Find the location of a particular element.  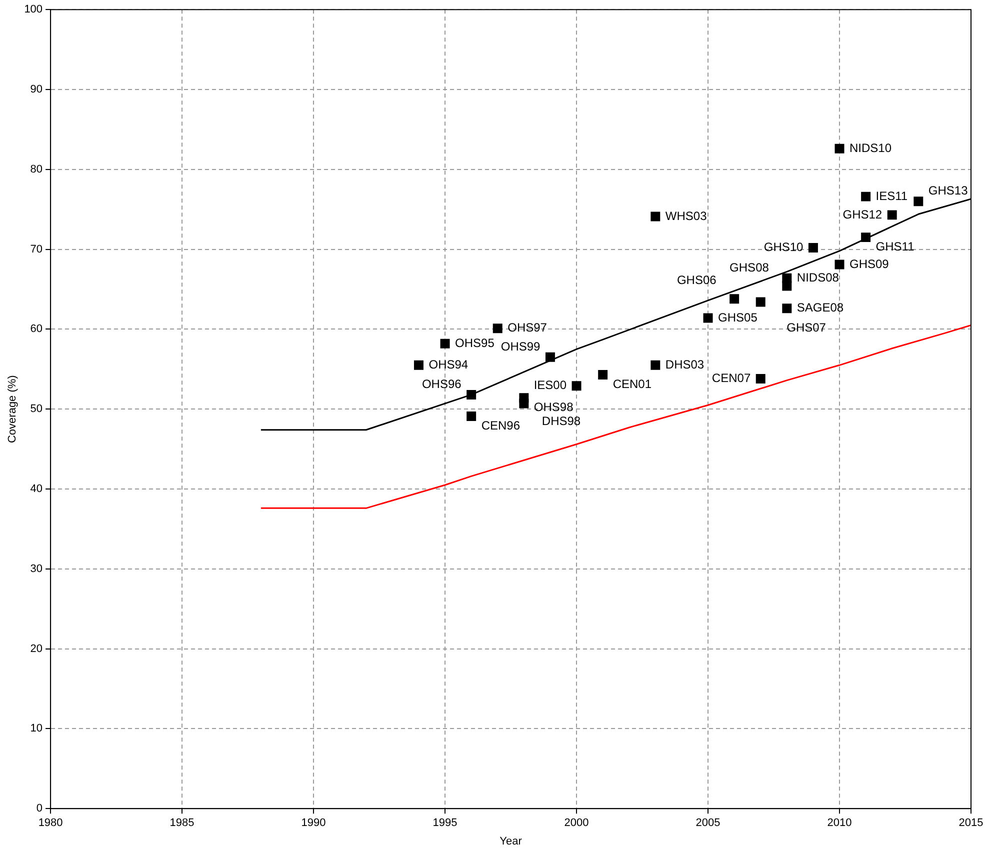

annotation: GHS06 is located at coordinates (696, 280).